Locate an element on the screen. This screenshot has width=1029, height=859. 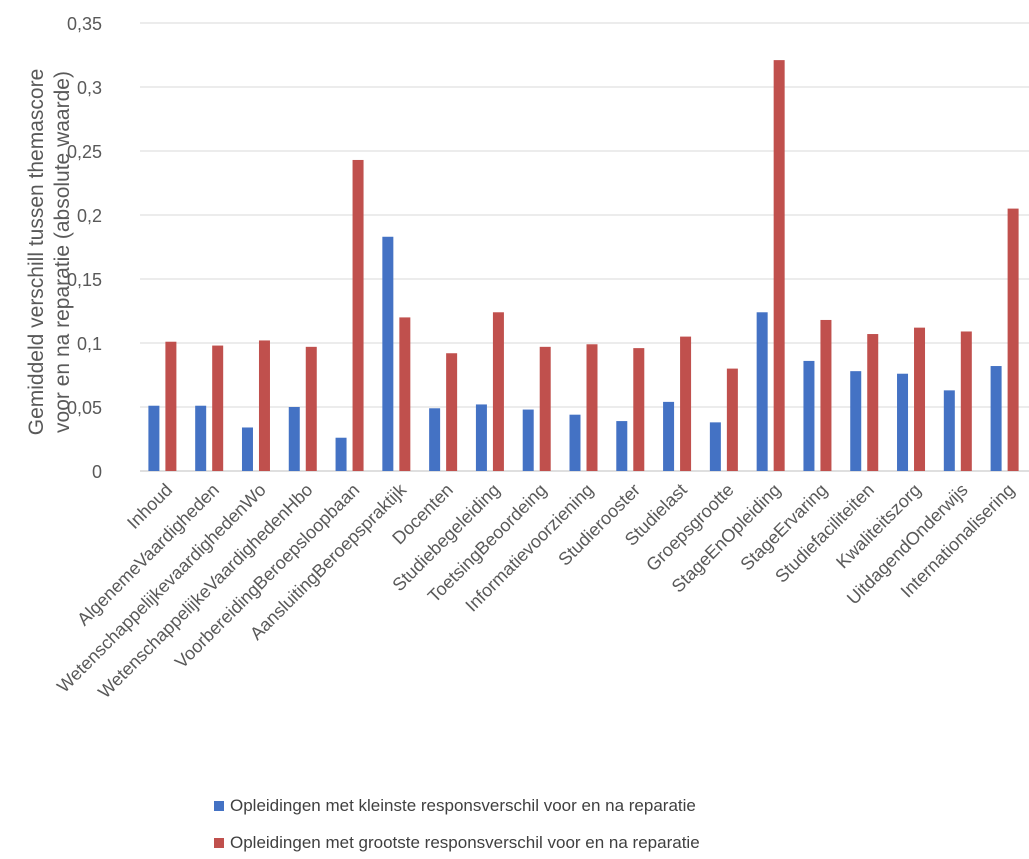
bar-small-StageErvaring is located at coordinates (809, 415).